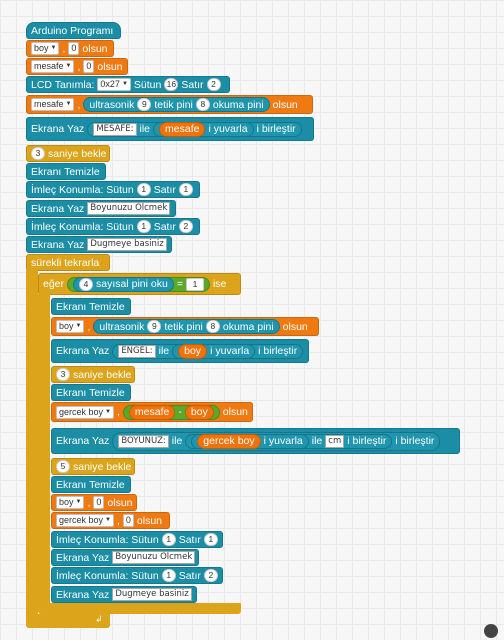 The image size is (504, 640). Describe the element at coordinates (143, 441) in the screenshot. I see `text-input: BOYUNUZ:` at that location.